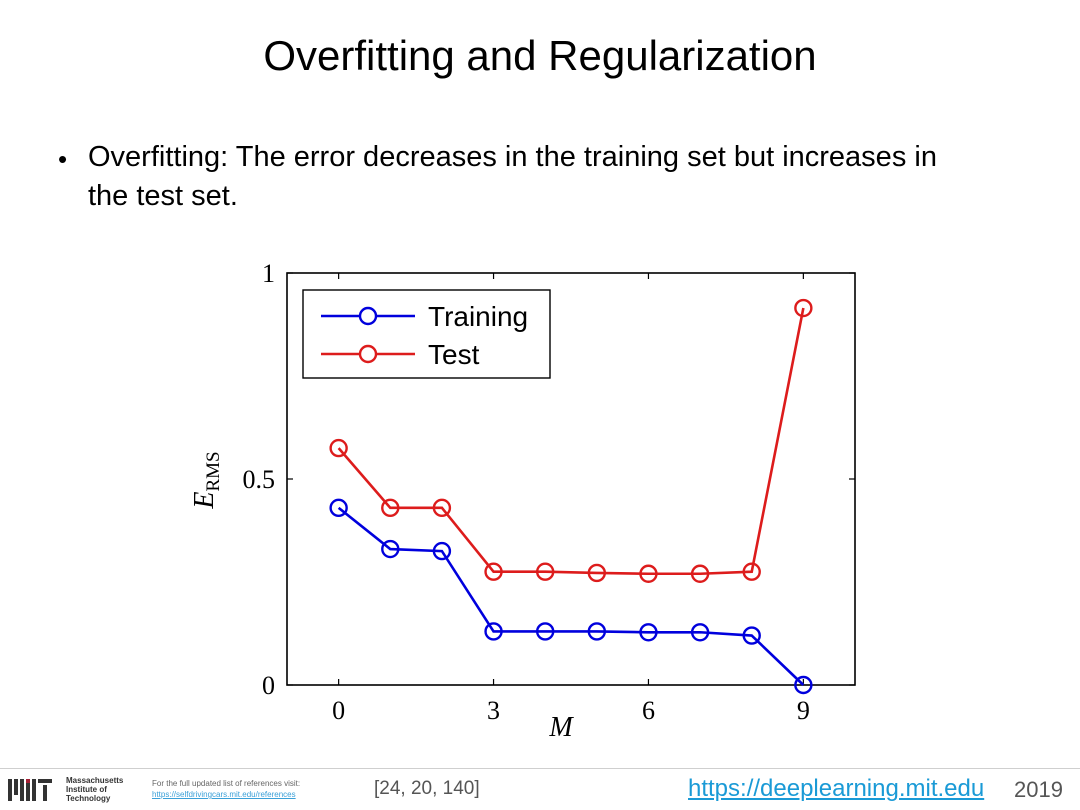  What do you see at coordinates (88, 798) in the screenshot?
I see `mit-name-line: Technology` at bounding box center [88, 798].